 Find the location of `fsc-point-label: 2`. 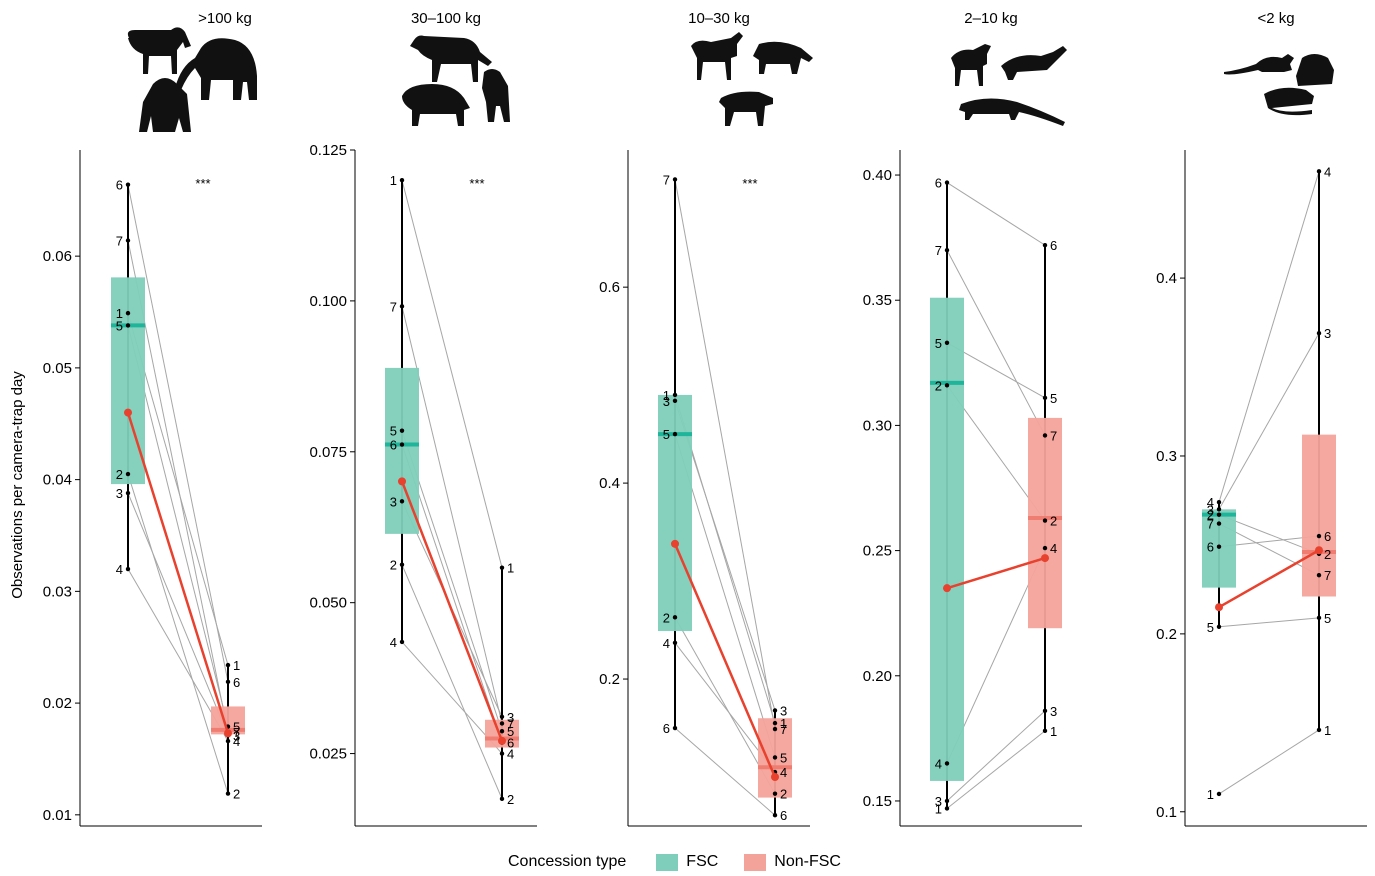

fsc-point-label: 2 is located at coordinates (1210, 515).